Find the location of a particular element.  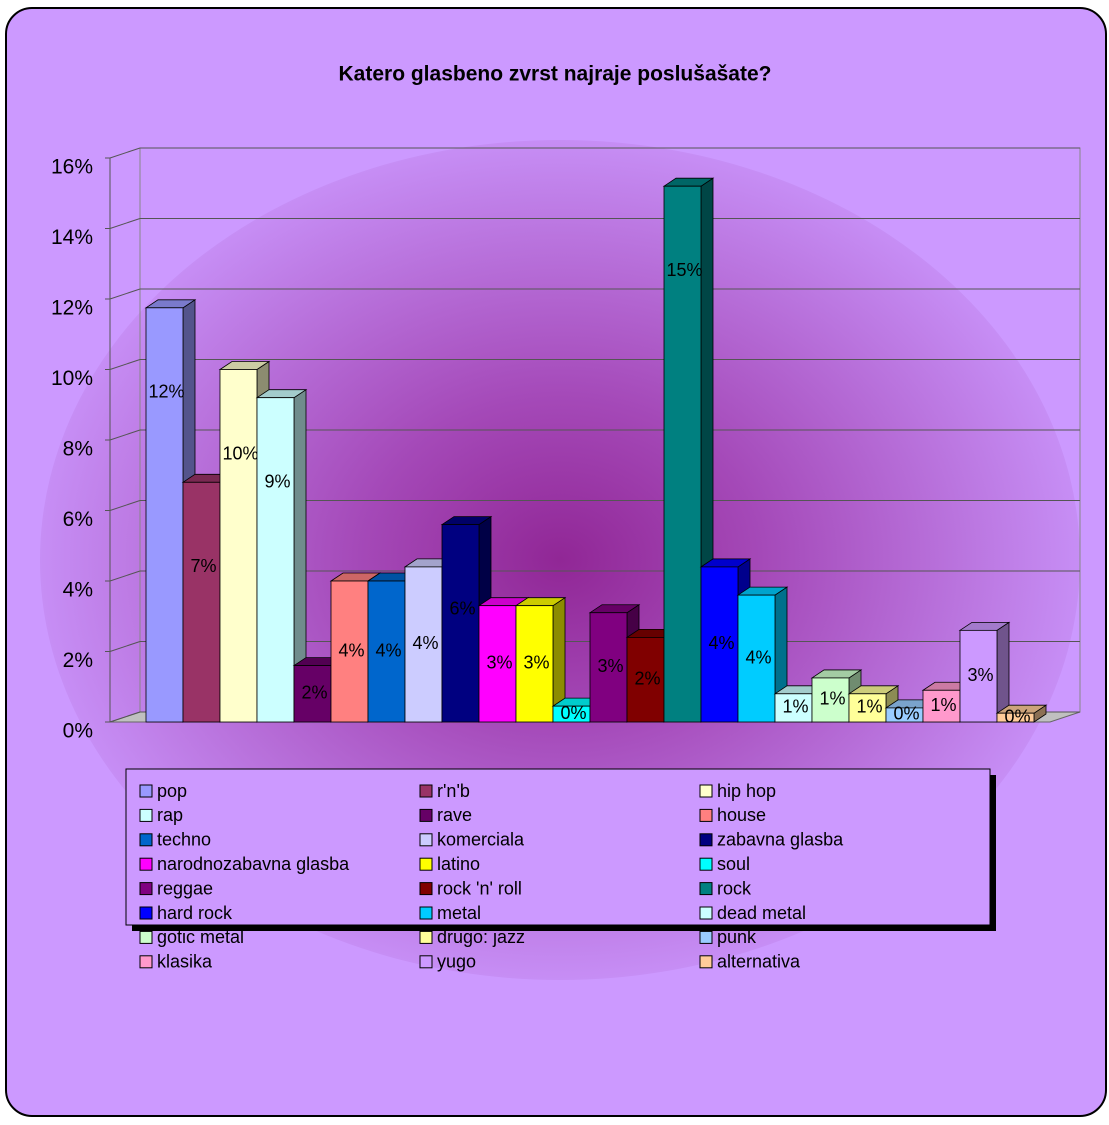

y-tick-label: 12% is located at coordinates (72, 308).